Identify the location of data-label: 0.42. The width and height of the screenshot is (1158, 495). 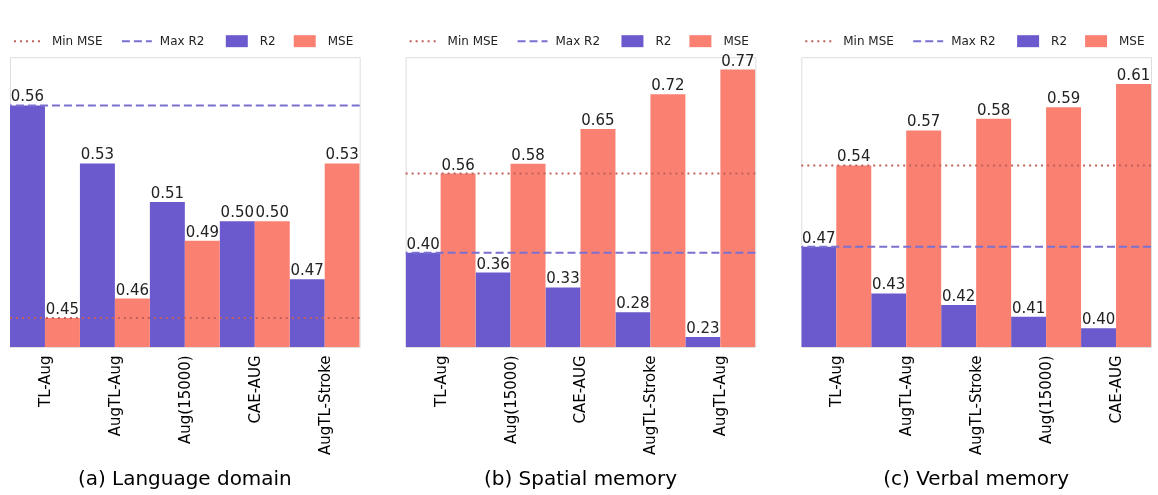
(959, 296).